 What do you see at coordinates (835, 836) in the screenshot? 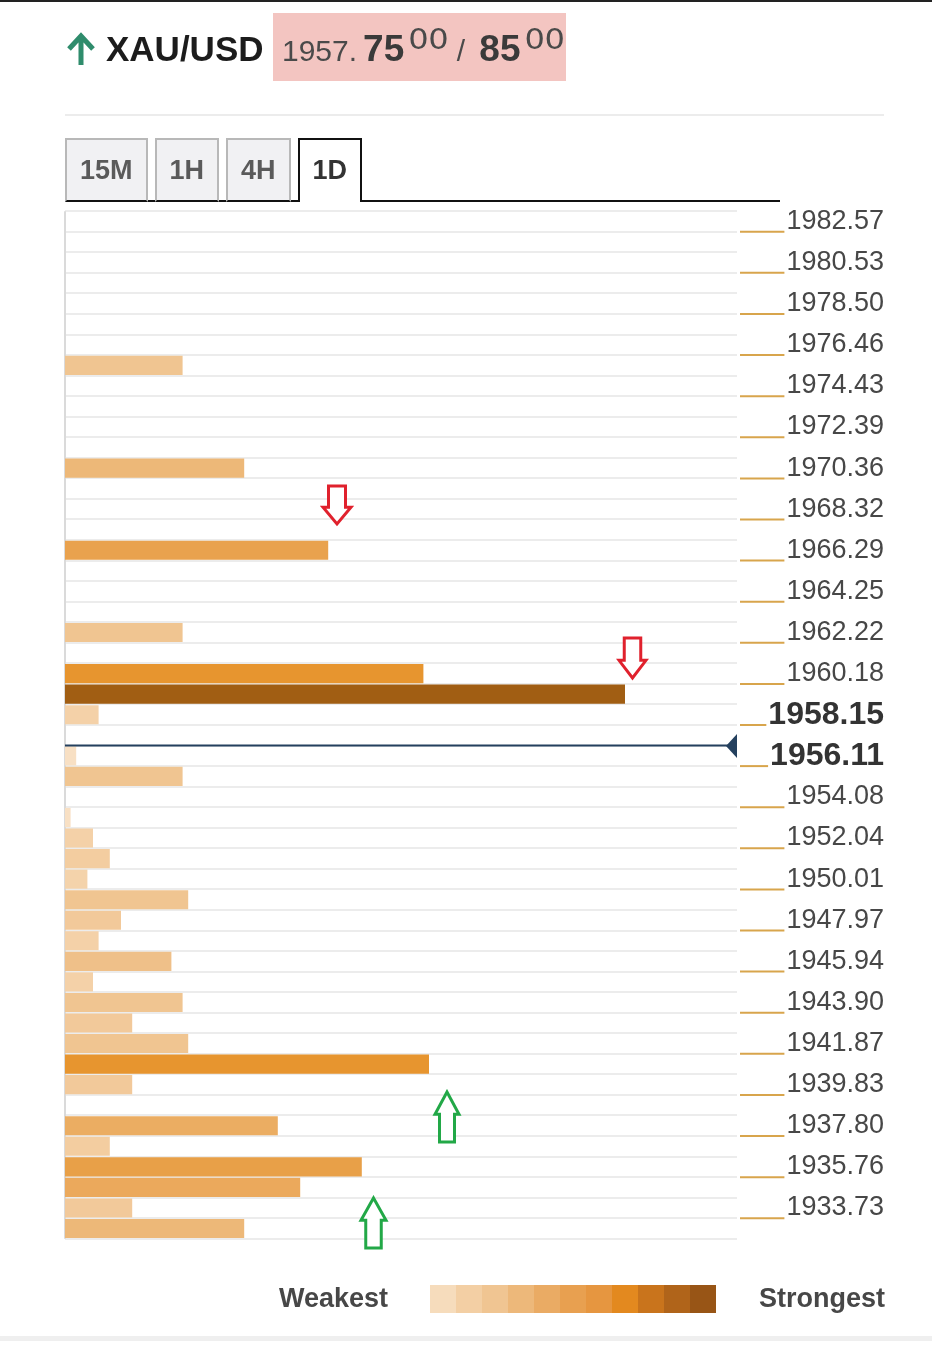
I see `y-tick-label: 1952.04` at bounding box center [835, 836].